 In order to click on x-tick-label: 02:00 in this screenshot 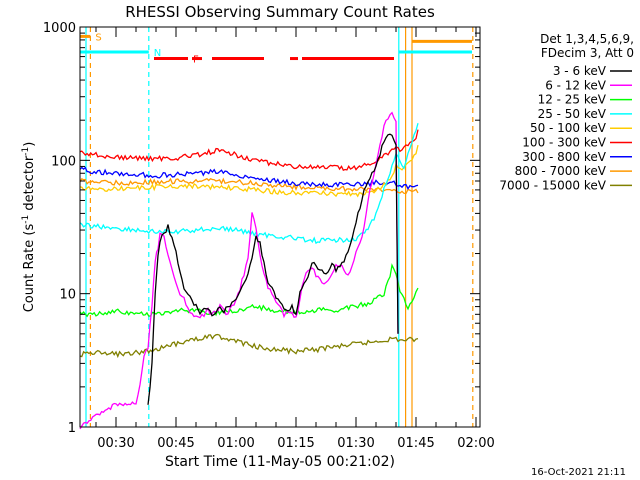, I will do `click(475, 443)`.